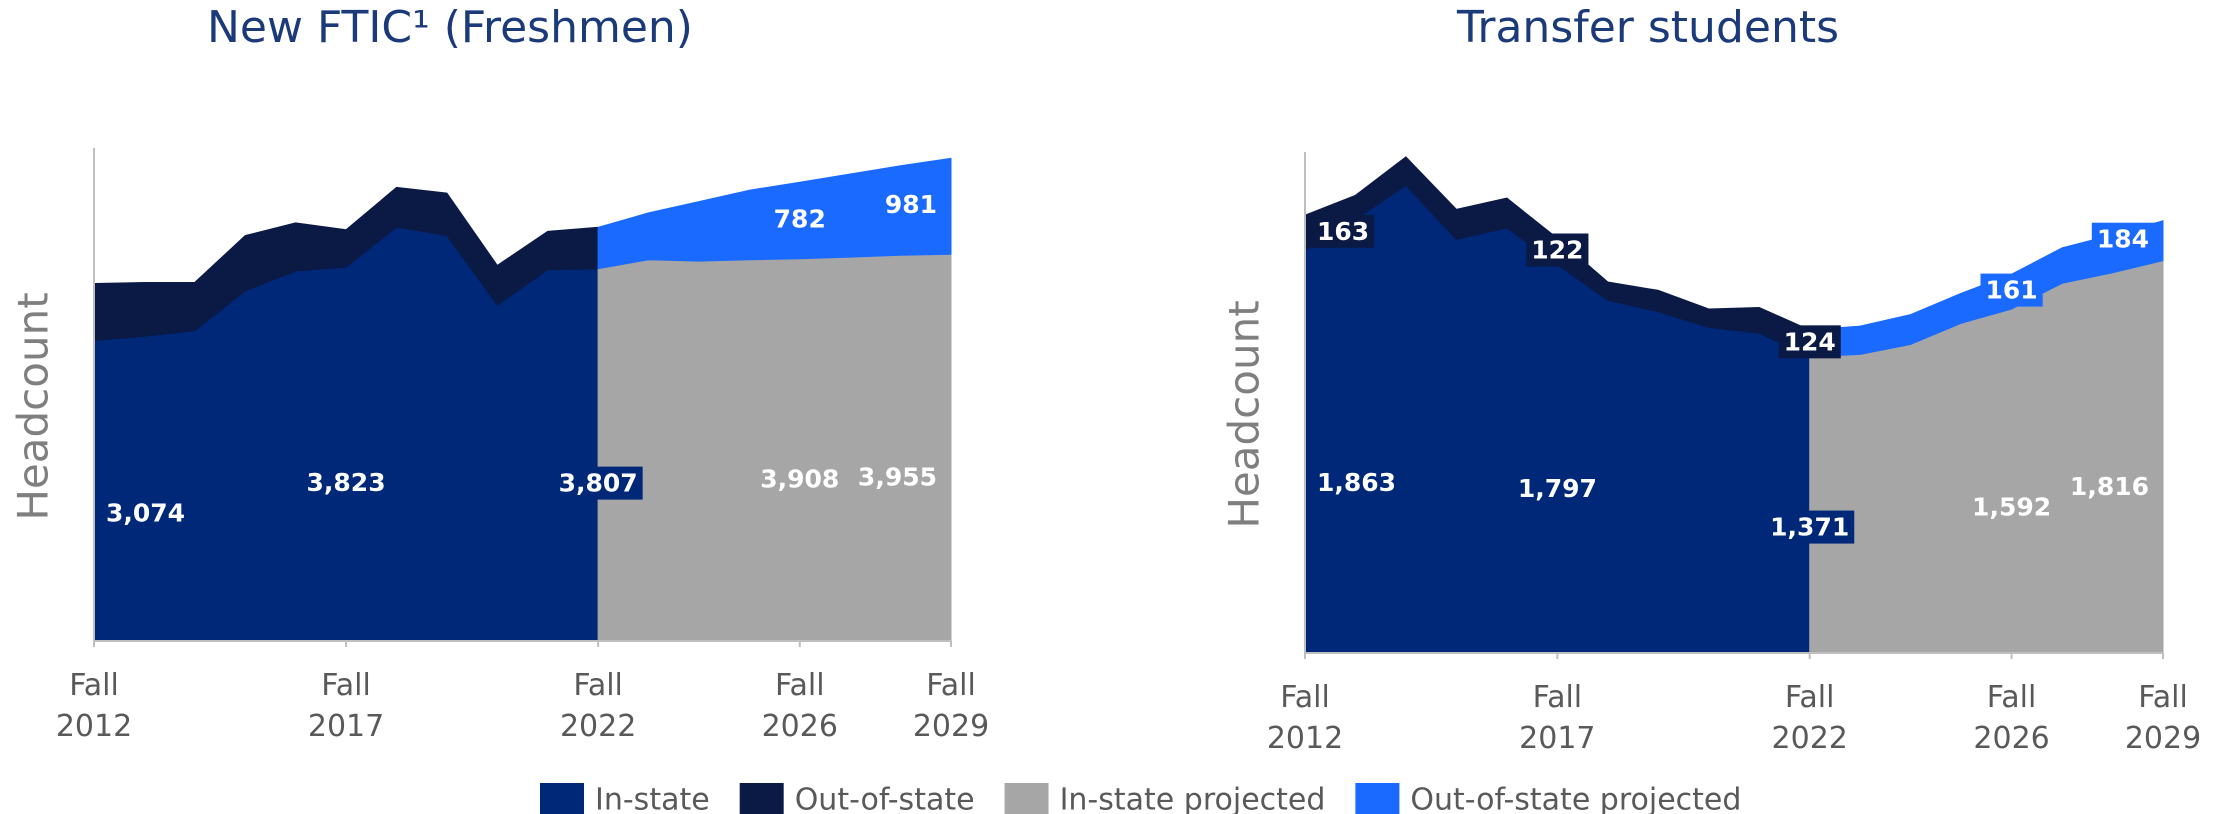  I want to click on data-label: 161, so click(2011, 290).